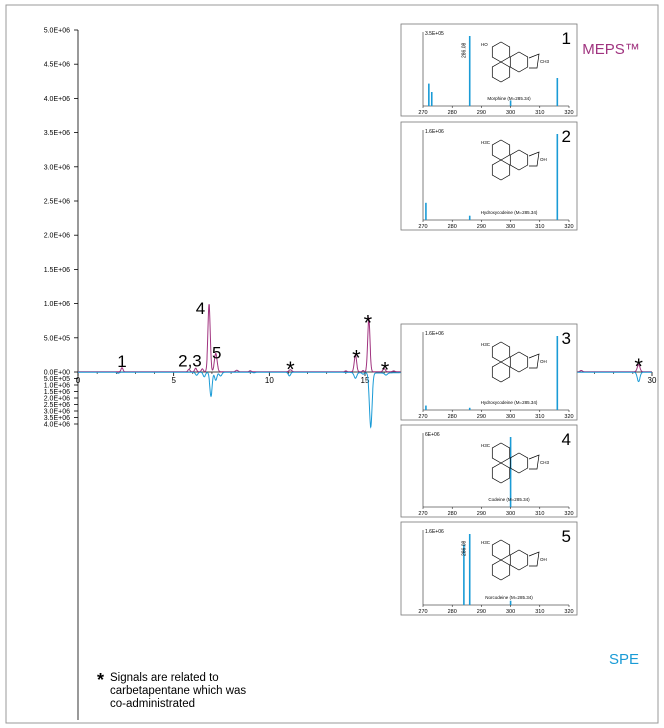 This screenshot has width=664, height=728. What do you see at coordinates (57, 202) in the screenshot?
I see `top-y-tick-label: 2.5E+06` at bounding box center [57, 202].